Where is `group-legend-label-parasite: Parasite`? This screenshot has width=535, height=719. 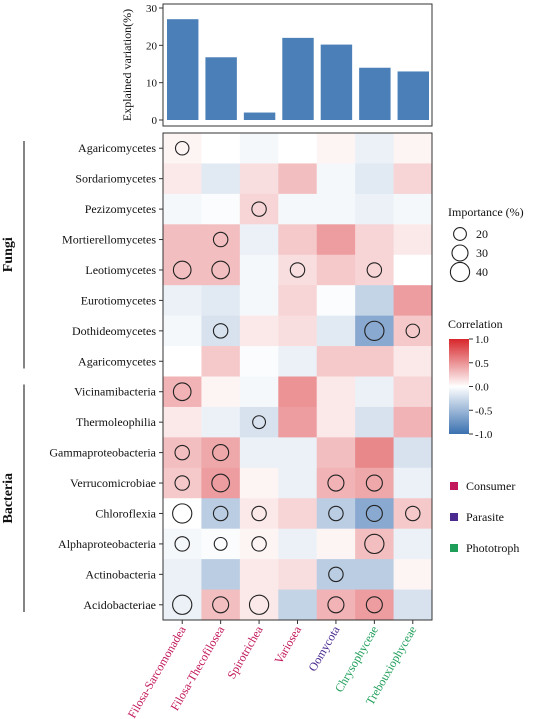
group-legend-label-parasite: Parasite is located at coordinates (485, 517).